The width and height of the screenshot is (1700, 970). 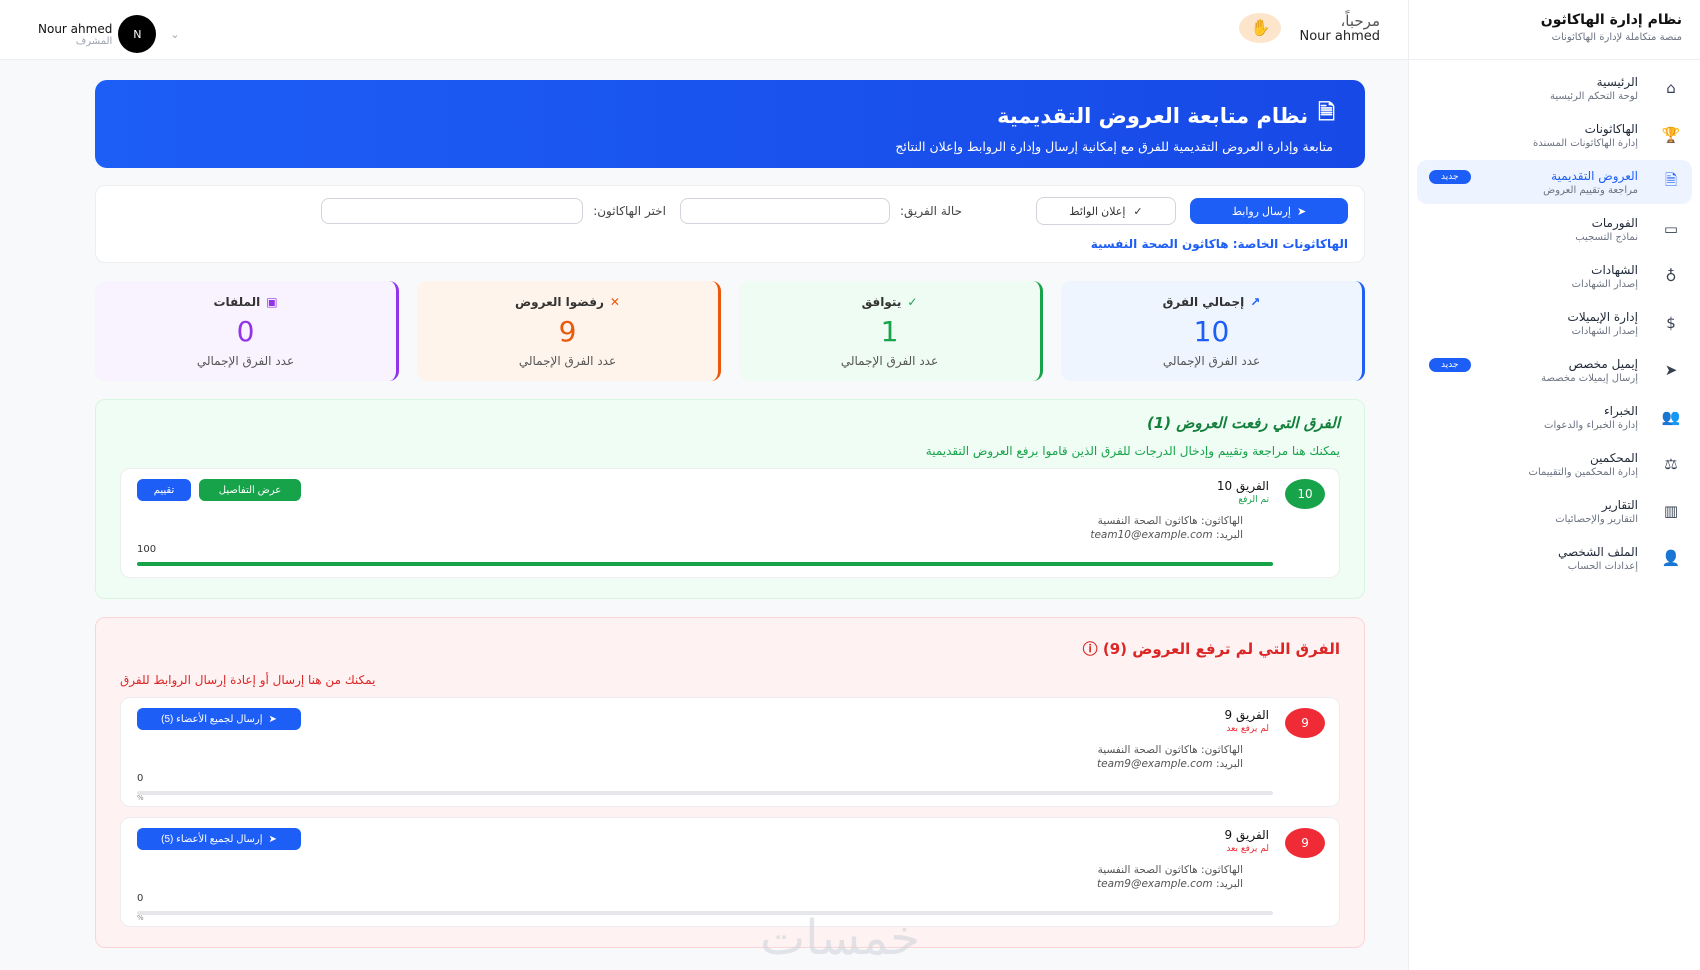 I want to click on sidebar-item-desc: إعدادات الحساب, so click(x=1602, y=566).